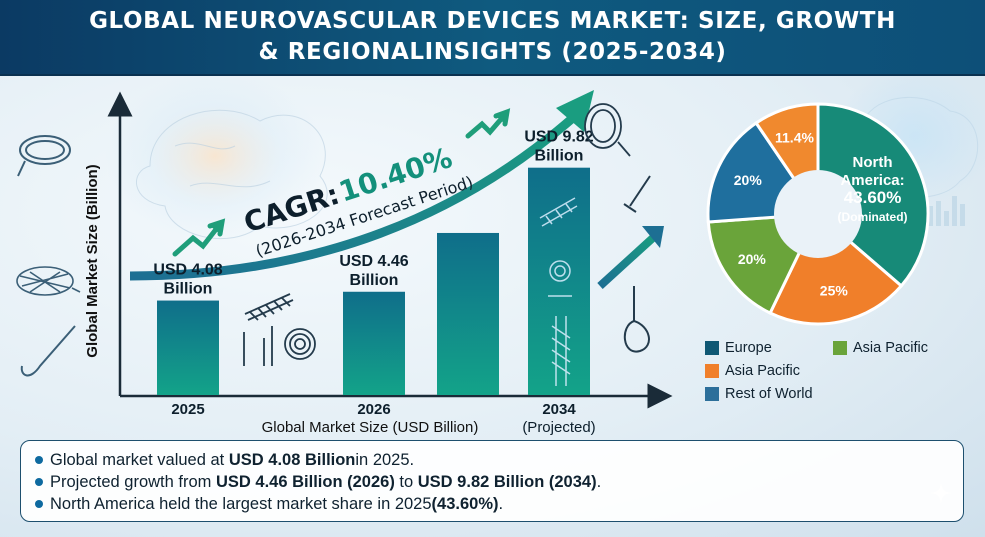  Describe the element at coordinates (92, 260) in the screenshot. I see `y-axis-label: Global Market Size (Billion)` at that location.